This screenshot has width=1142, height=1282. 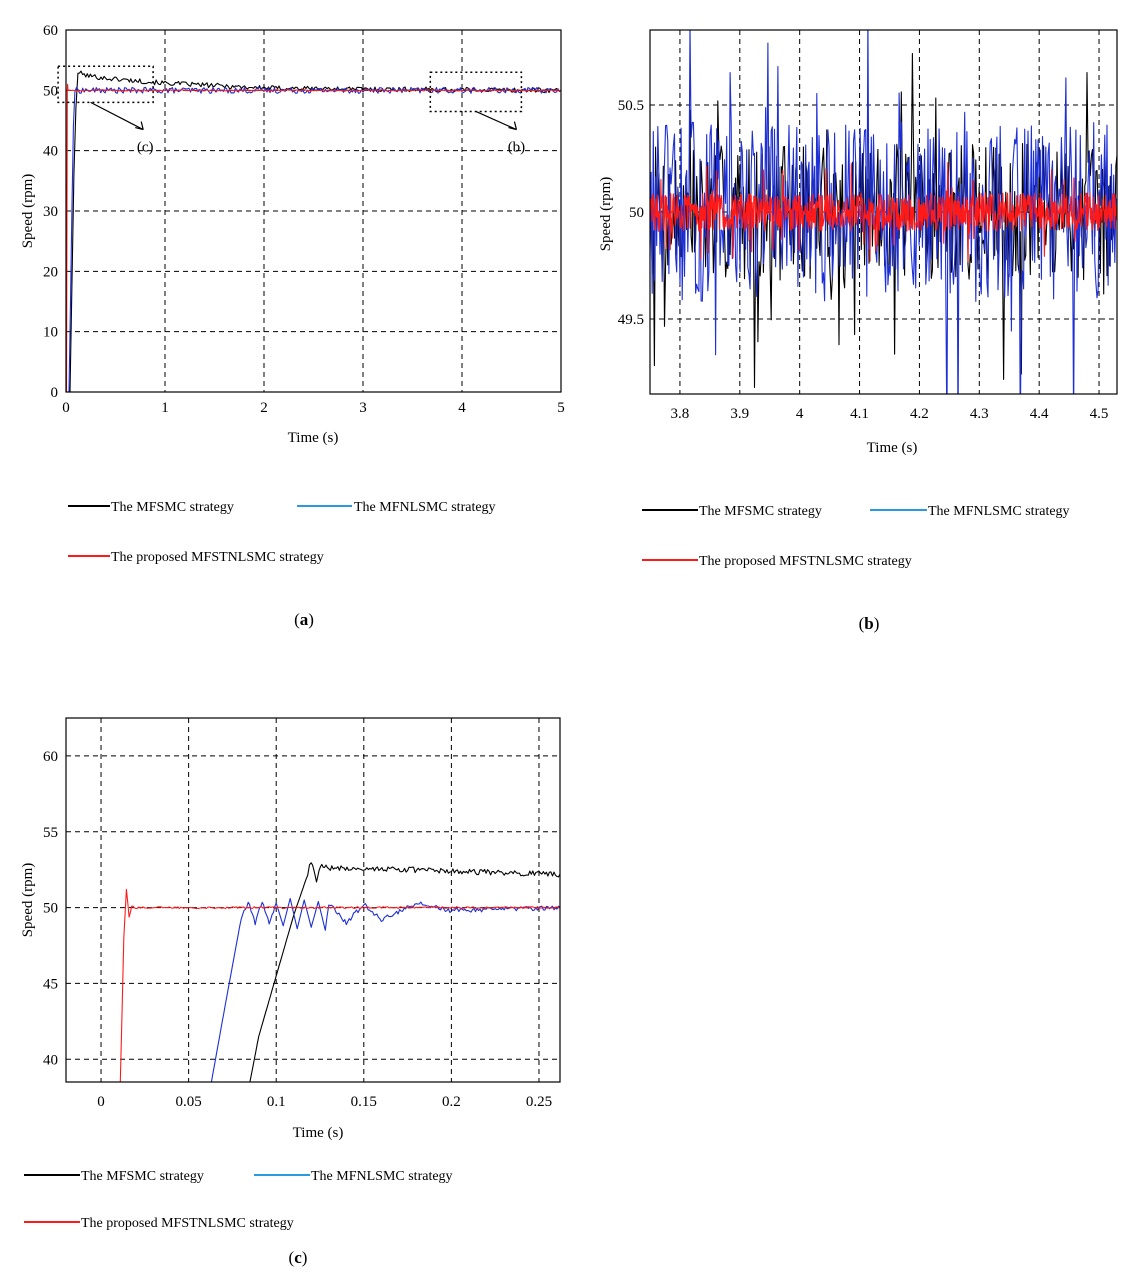 What do you see at coordinates (363, 408) in the screenshot?
I see `x-tick-label: 3` at bounding box center [363, 408].